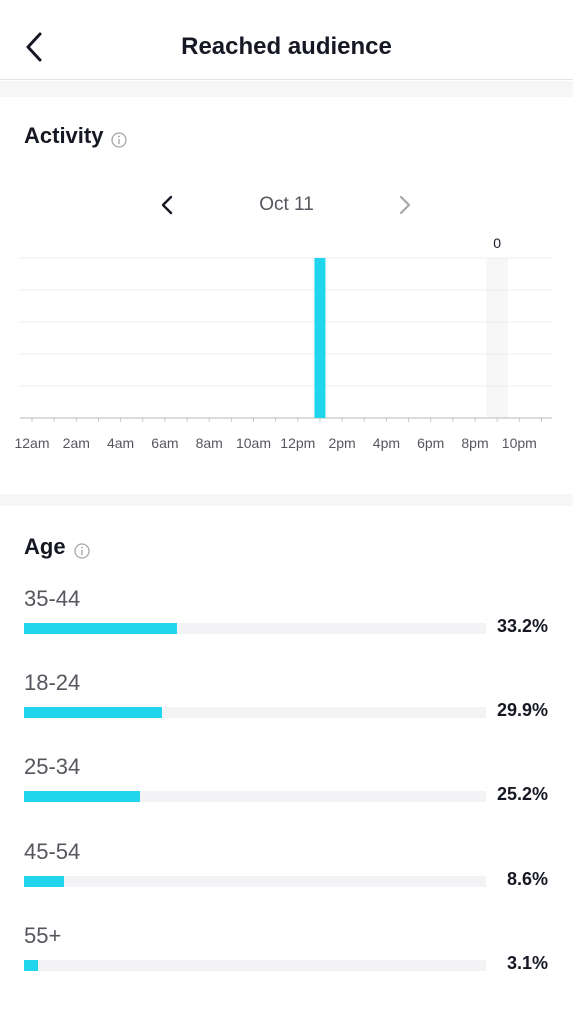 This screenshot has height=1024, width=573. I want to click on top-bar: Reached audience, so click(286, 40).